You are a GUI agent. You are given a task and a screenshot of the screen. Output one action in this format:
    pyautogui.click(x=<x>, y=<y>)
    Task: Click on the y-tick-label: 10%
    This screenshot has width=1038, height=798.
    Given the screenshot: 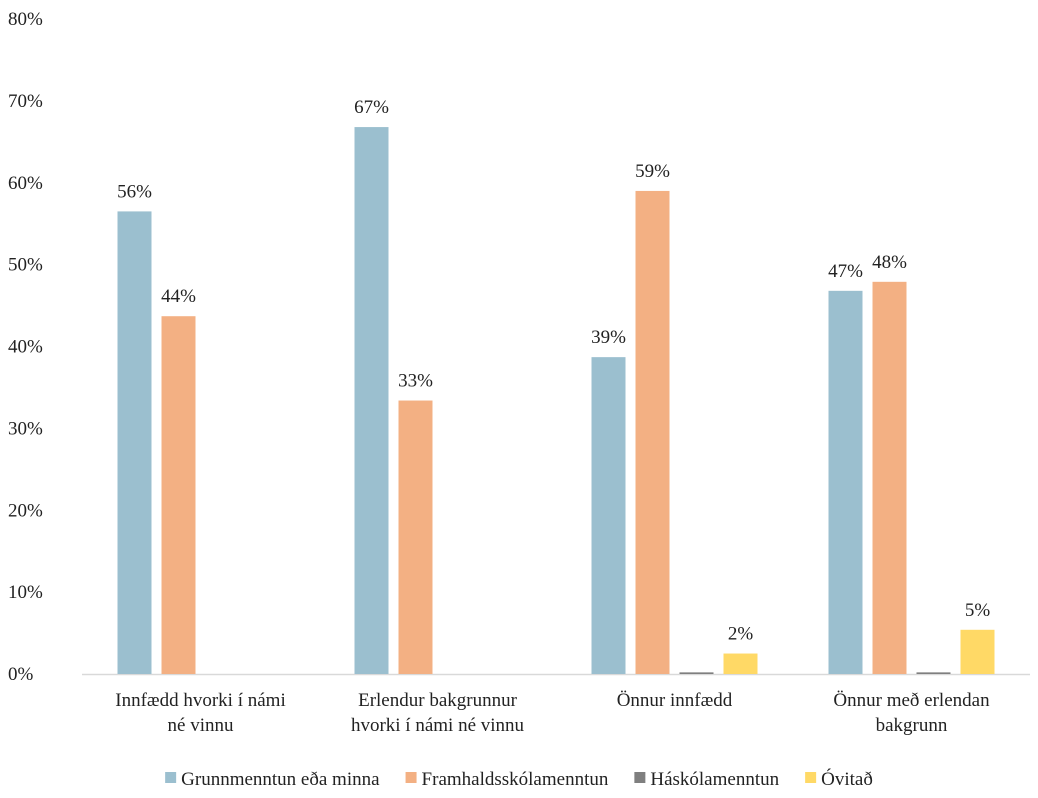 What is the action you would take?
    pyautogui.click(x=25, y=592)
    